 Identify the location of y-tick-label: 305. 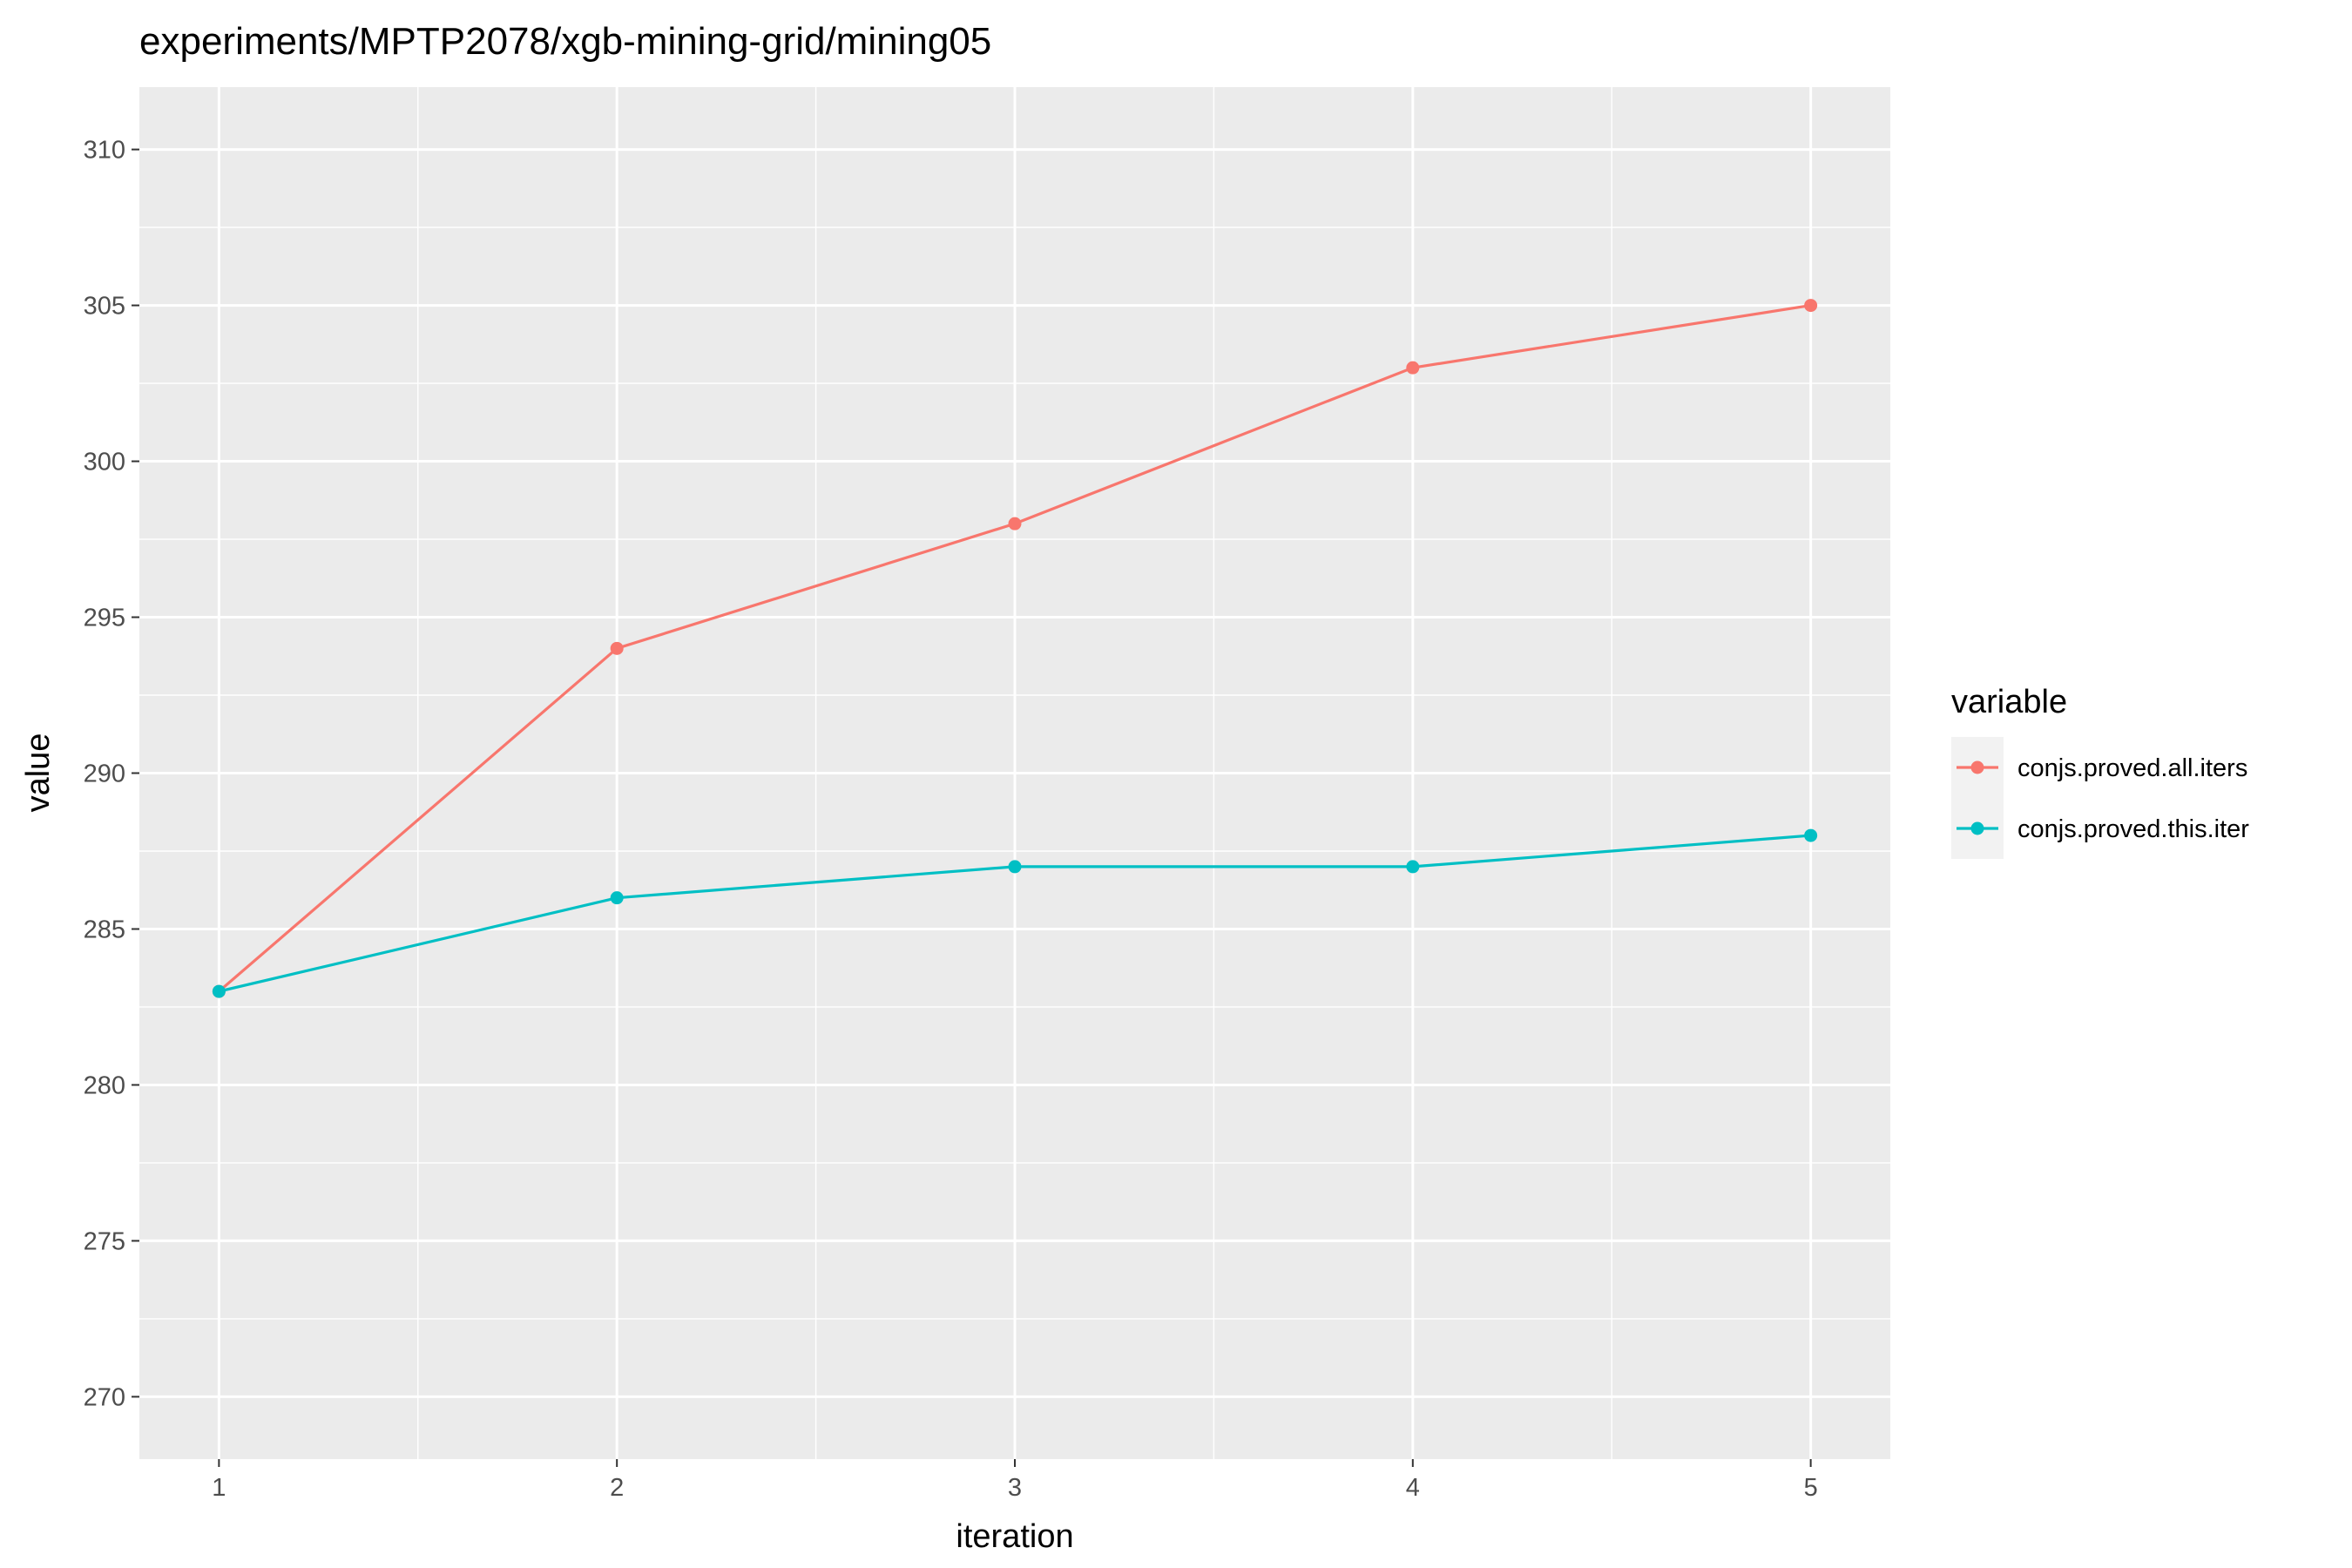
(104, 307).